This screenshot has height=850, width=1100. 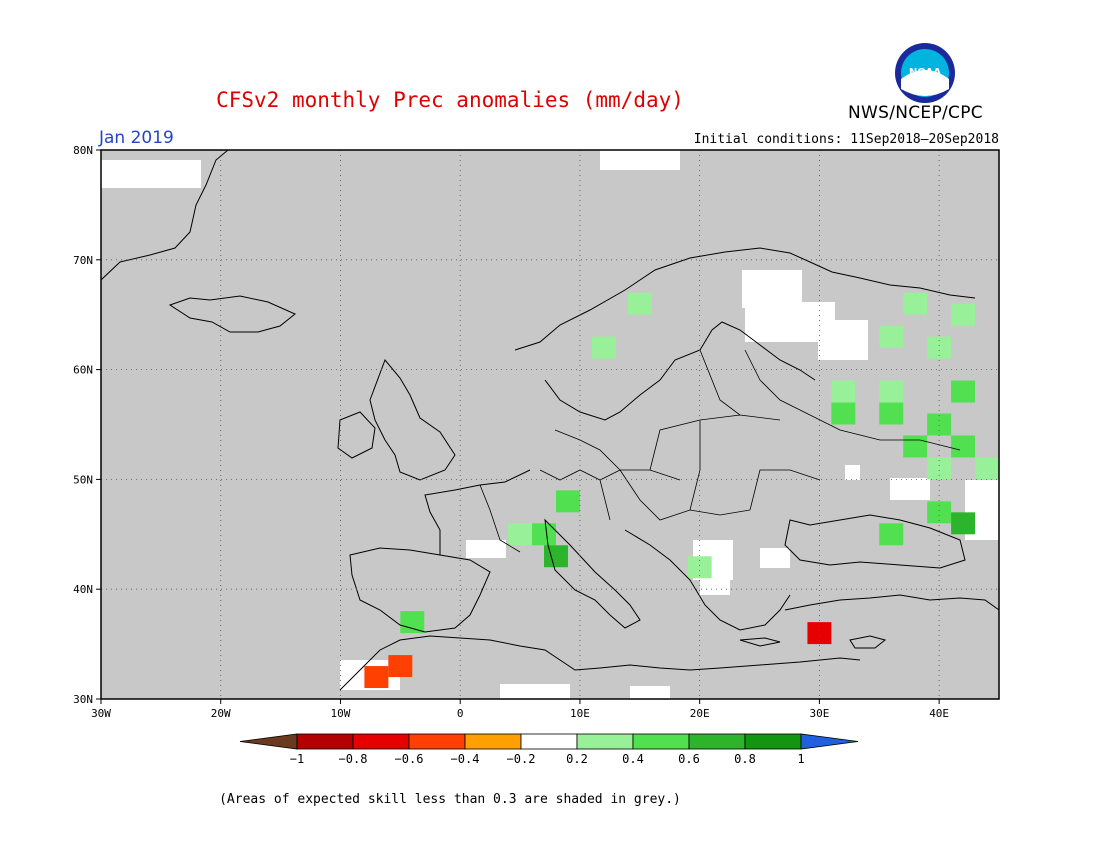 What do you see at coordinates (297, 759) in the screenshot?
I see `colorbar-label: −1` at bounding box center [297, 759].